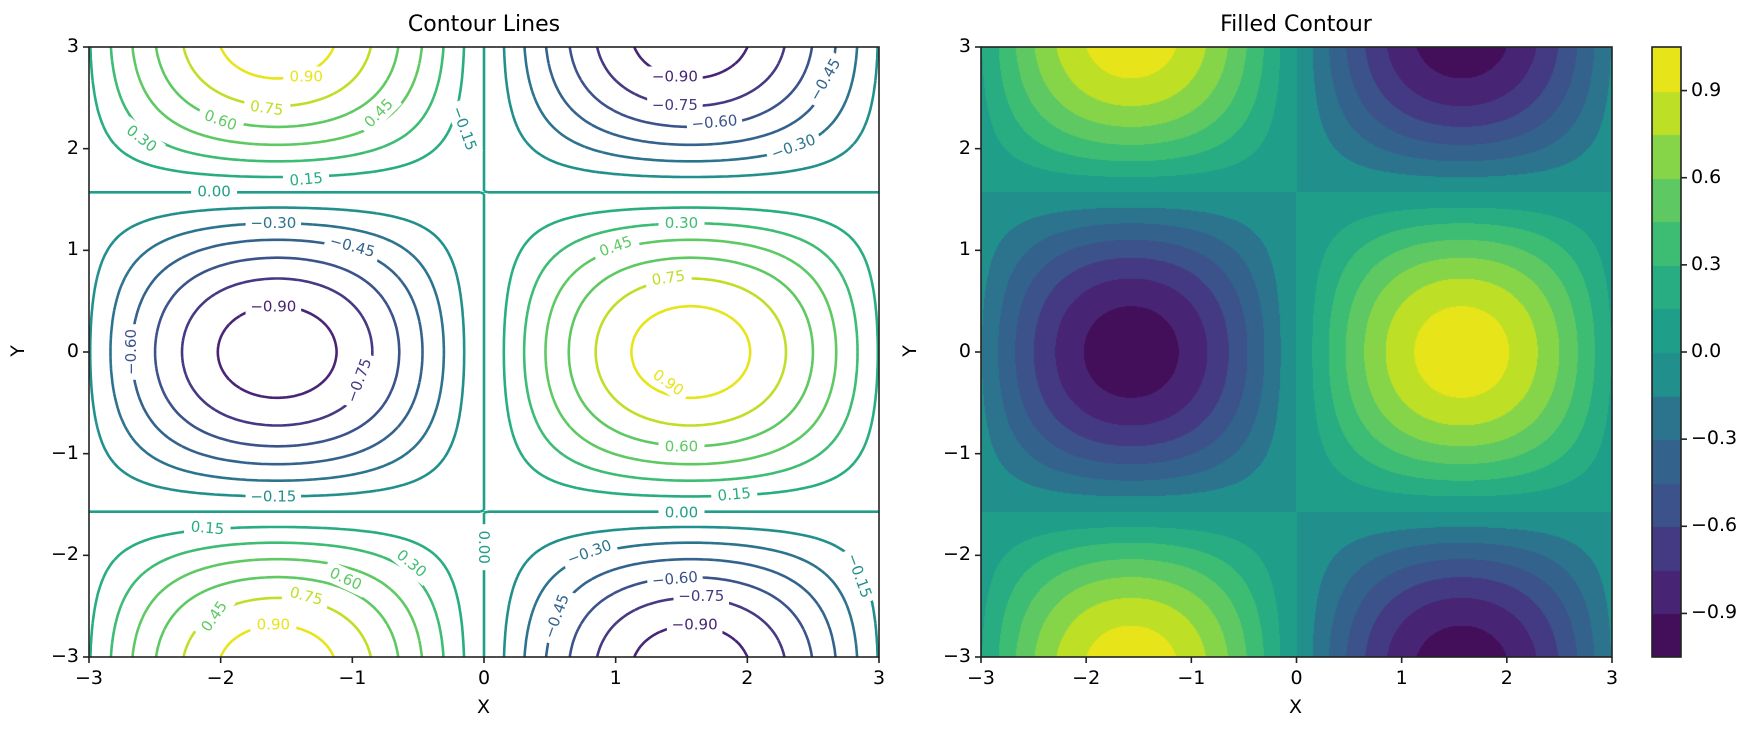 This screenshot has width=1762, height=735. Describe the element at coordinates (681, 223) in the screenshot. I see `contour-label: 0.30` at that location.